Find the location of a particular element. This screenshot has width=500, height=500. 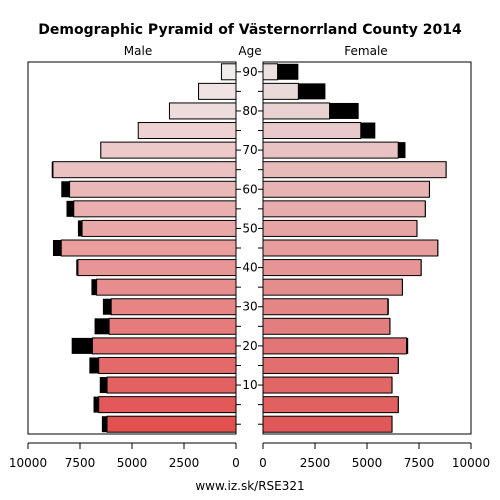

age-tick-label: 50 is located at coordinates (249, 228).